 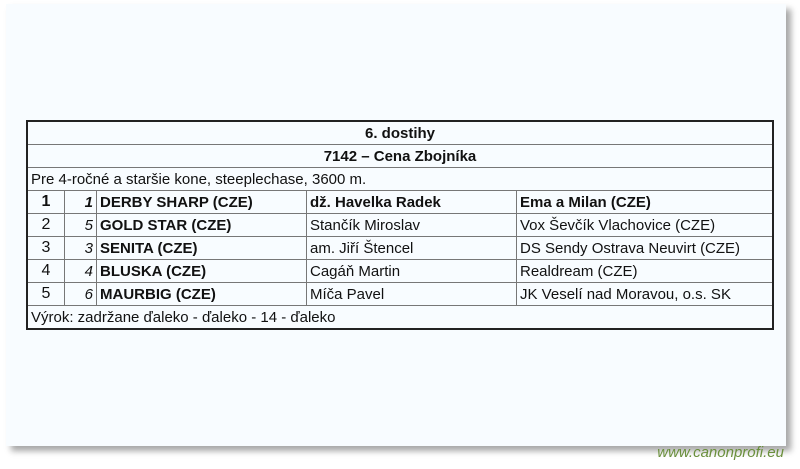 What do you see at coordinates (45, 294) in the screenshot?
I see `cell-place: 5` at bounding box center [45, 294].